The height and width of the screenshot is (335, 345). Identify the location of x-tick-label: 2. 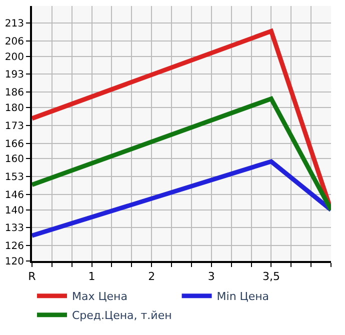
(152, 277).